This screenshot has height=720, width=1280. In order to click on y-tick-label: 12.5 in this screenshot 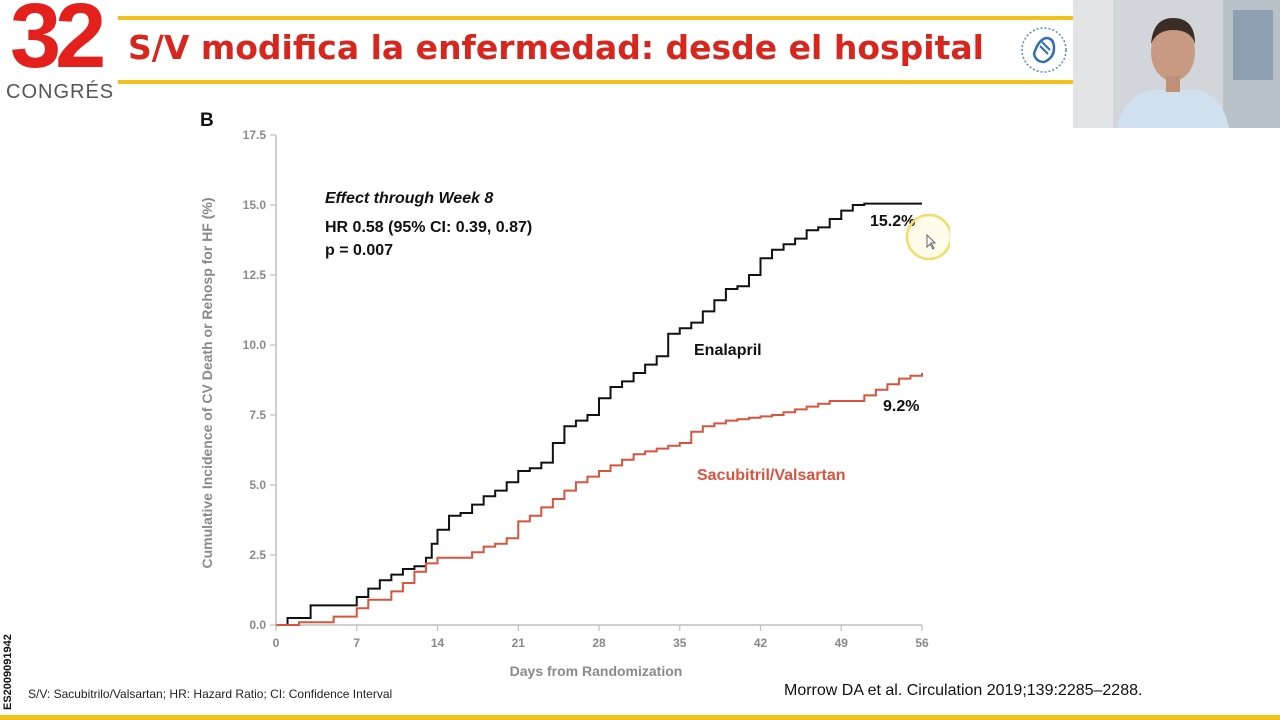, I will do `click(255, 275)`.